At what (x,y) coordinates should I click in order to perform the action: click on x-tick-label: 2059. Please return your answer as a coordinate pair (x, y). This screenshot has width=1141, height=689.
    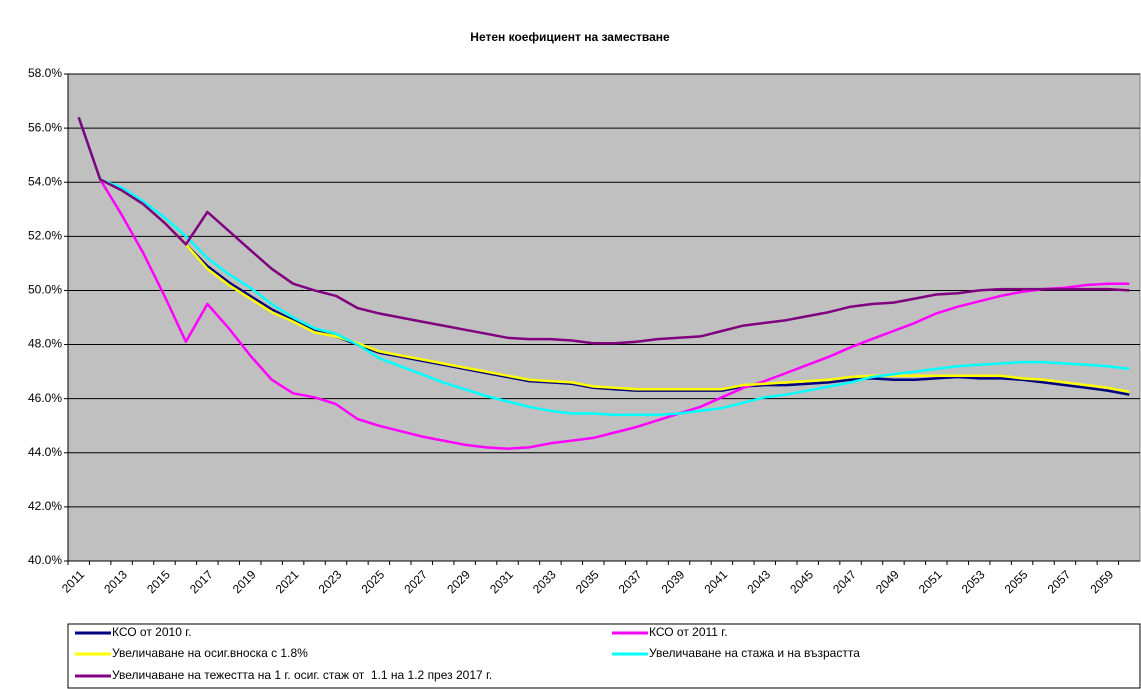
    Looking at the image, I should click on (1101, 581).